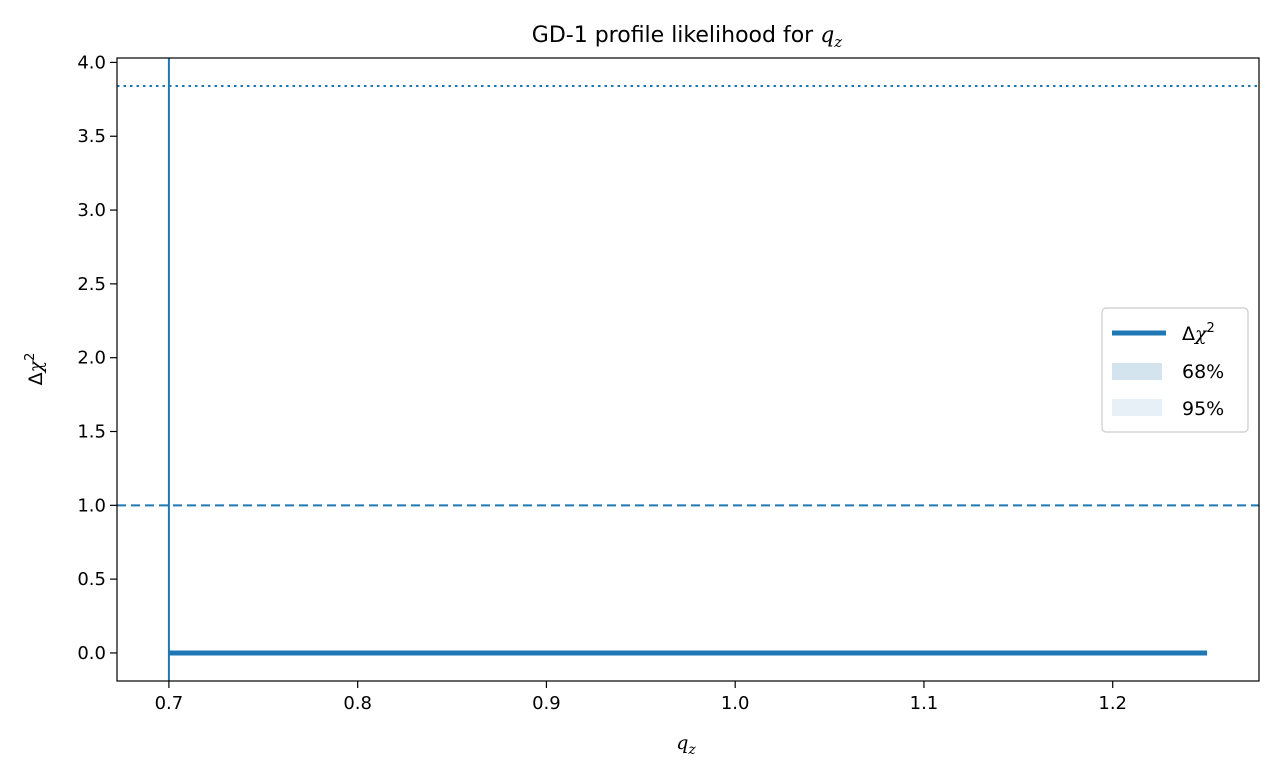 The width and height of the screenshot is (1278, 774). Describe the element at coordinates (91, 505) in the screenshot. I see `y-tick-label: 1.0` at that location.